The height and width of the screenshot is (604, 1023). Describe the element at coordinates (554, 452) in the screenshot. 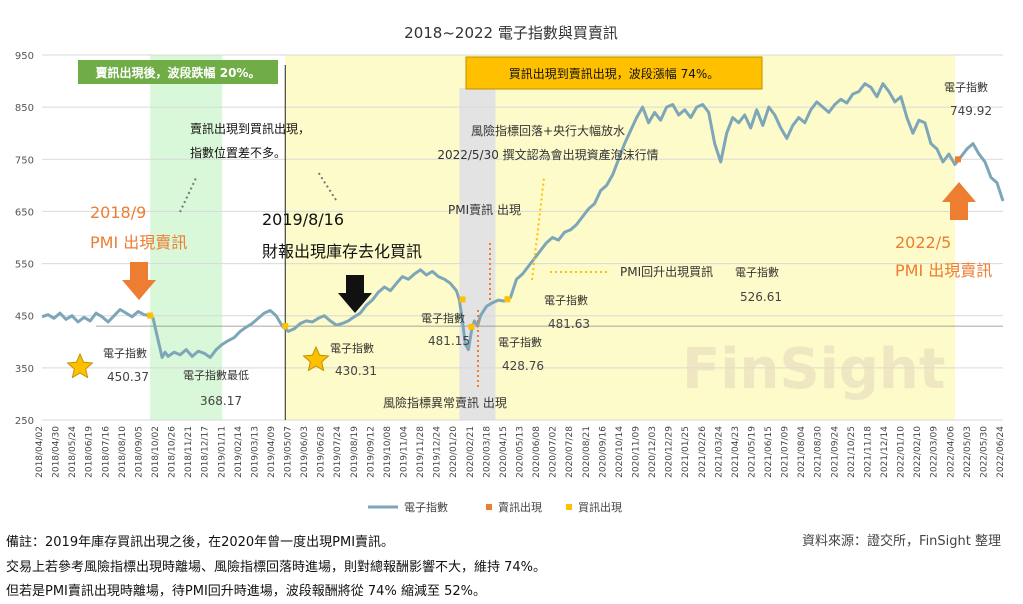

I see `x-tick-label: 2020/07/02` at that location.